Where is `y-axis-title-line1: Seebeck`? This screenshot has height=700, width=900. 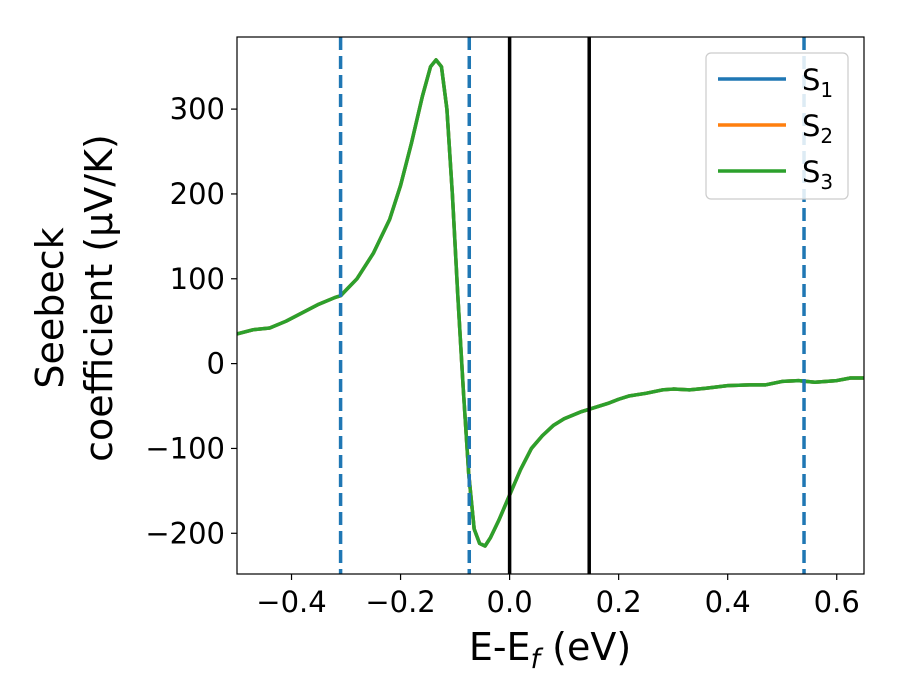 y-axis-title-line1: Seebeck is located at coordinates (50, 307).